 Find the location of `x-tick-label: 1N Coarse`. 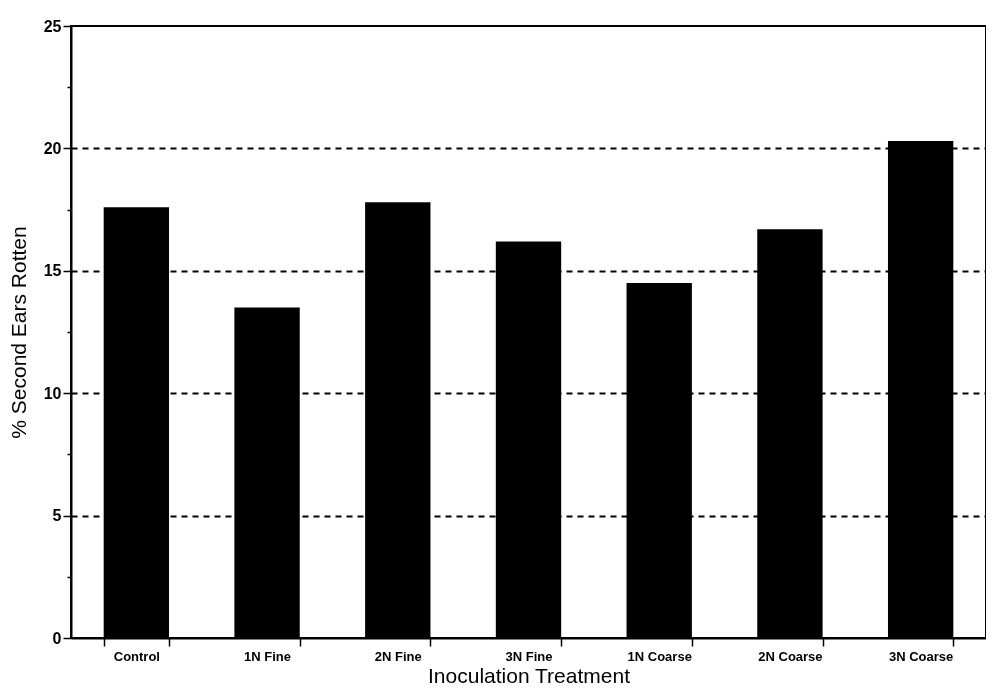

x-tick-label: 1N Coarse is located at coordinates (659, 656).